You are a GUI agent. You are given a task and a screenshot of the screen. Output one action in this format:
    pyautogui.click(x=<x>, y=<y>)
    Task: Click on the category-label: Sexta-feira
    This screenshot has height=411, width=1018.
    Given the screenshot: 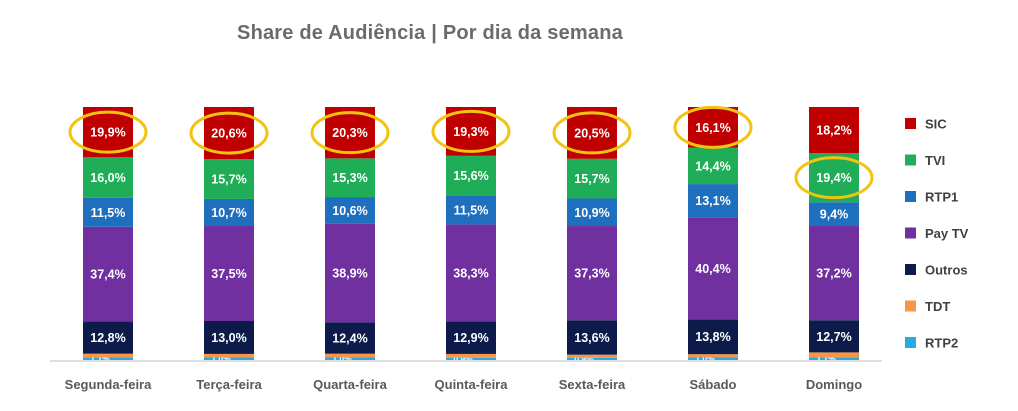 What is the action you would take?
    pyautogui.click(x=592, y=384)
    